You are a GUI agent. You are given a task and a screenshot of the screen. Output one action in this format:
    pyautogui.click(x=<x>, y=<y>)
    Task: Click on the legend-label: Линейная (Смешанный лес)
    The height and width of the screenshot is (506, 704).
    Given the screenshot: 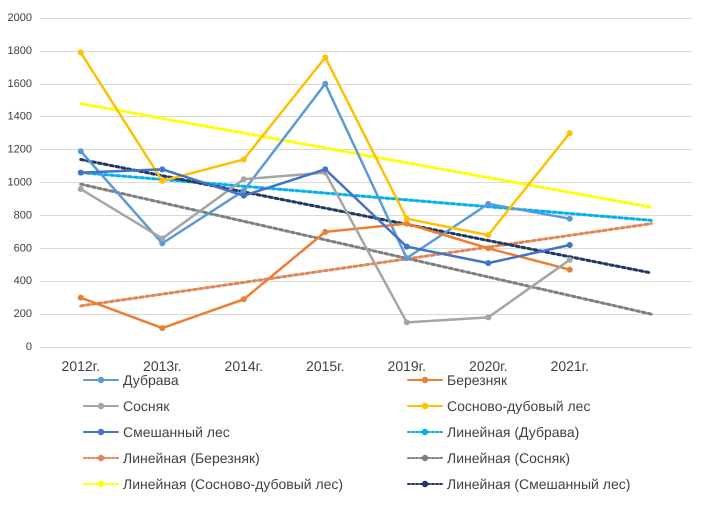 What is the action you would take?
    pyautogui.click(x=538, y=484)
    